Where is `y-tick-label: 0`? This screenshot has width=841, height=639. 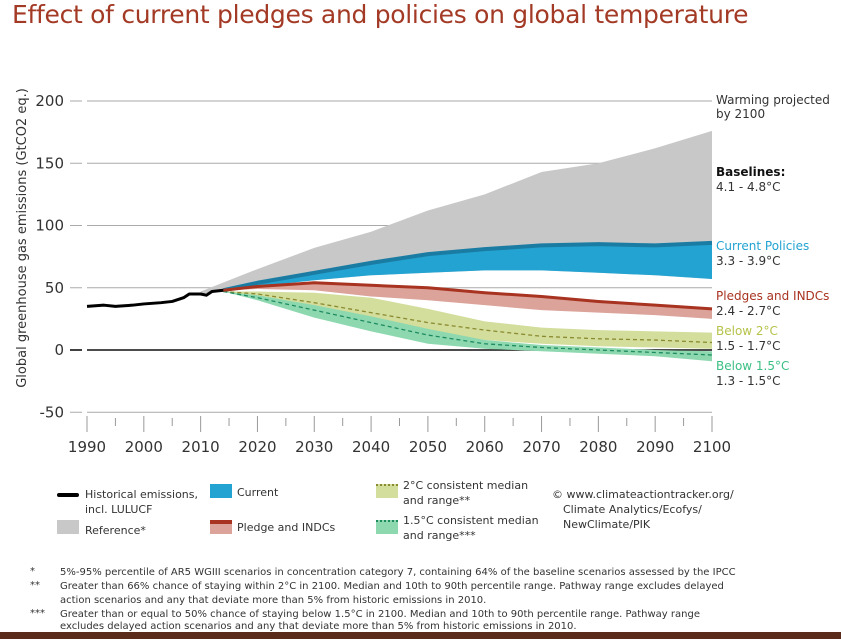
y-tick-label: 0 is located at coordinates (59, 350).